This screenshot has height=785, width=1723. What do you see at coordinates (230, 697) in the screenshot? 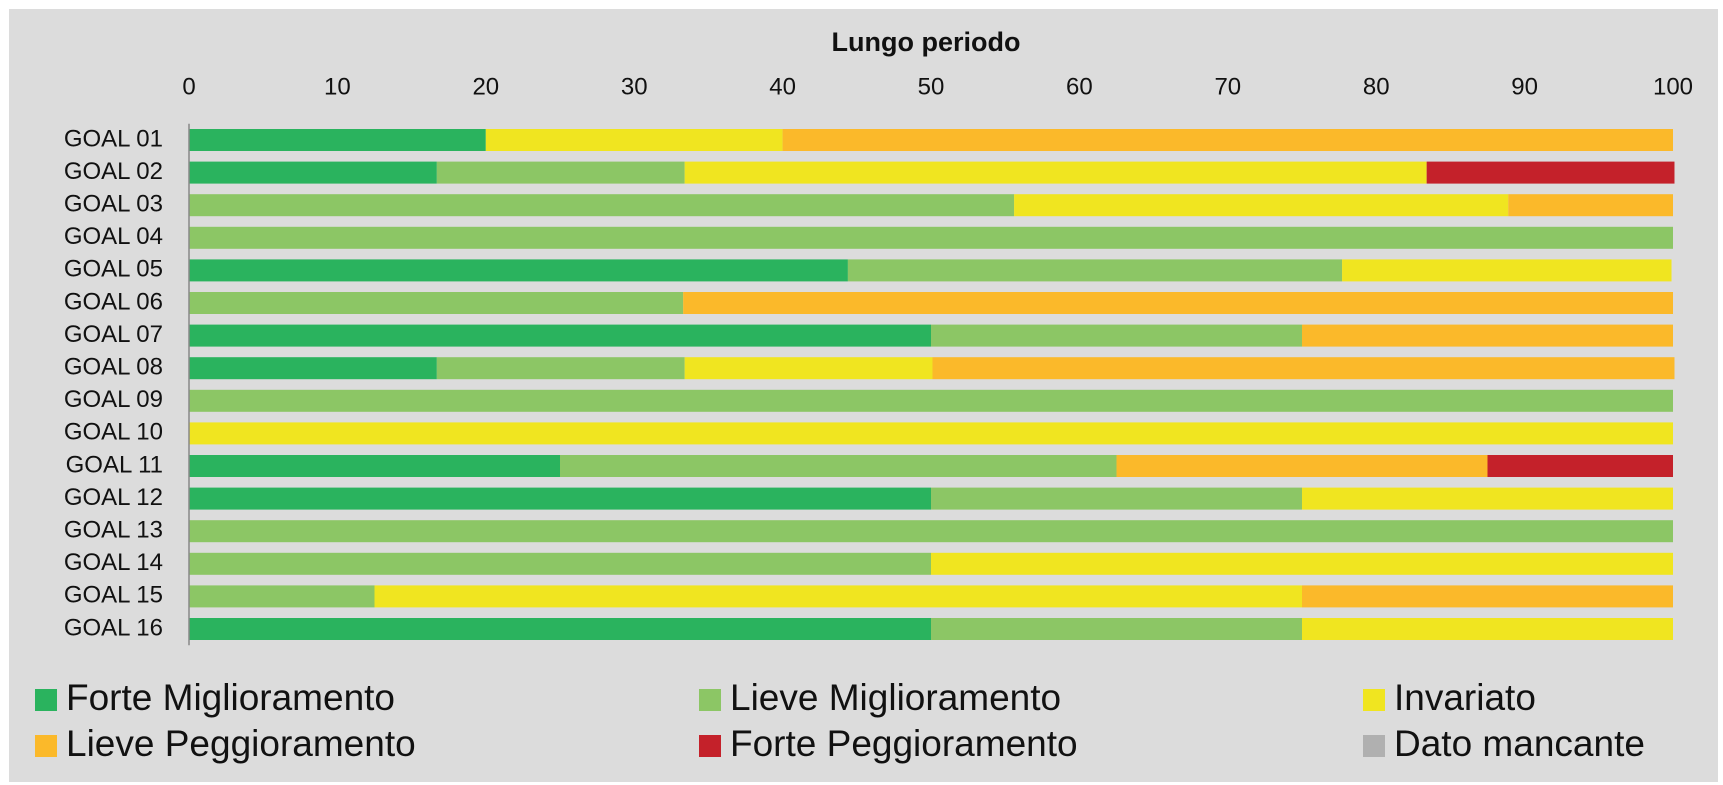
I see `legend-label: Forte Miglioramento` at bounding box center [230, 697].